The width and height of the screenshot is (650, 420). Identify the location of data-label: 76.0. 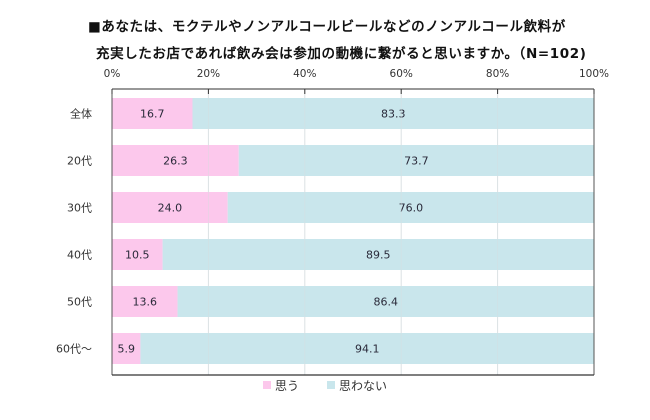
(411, 208).